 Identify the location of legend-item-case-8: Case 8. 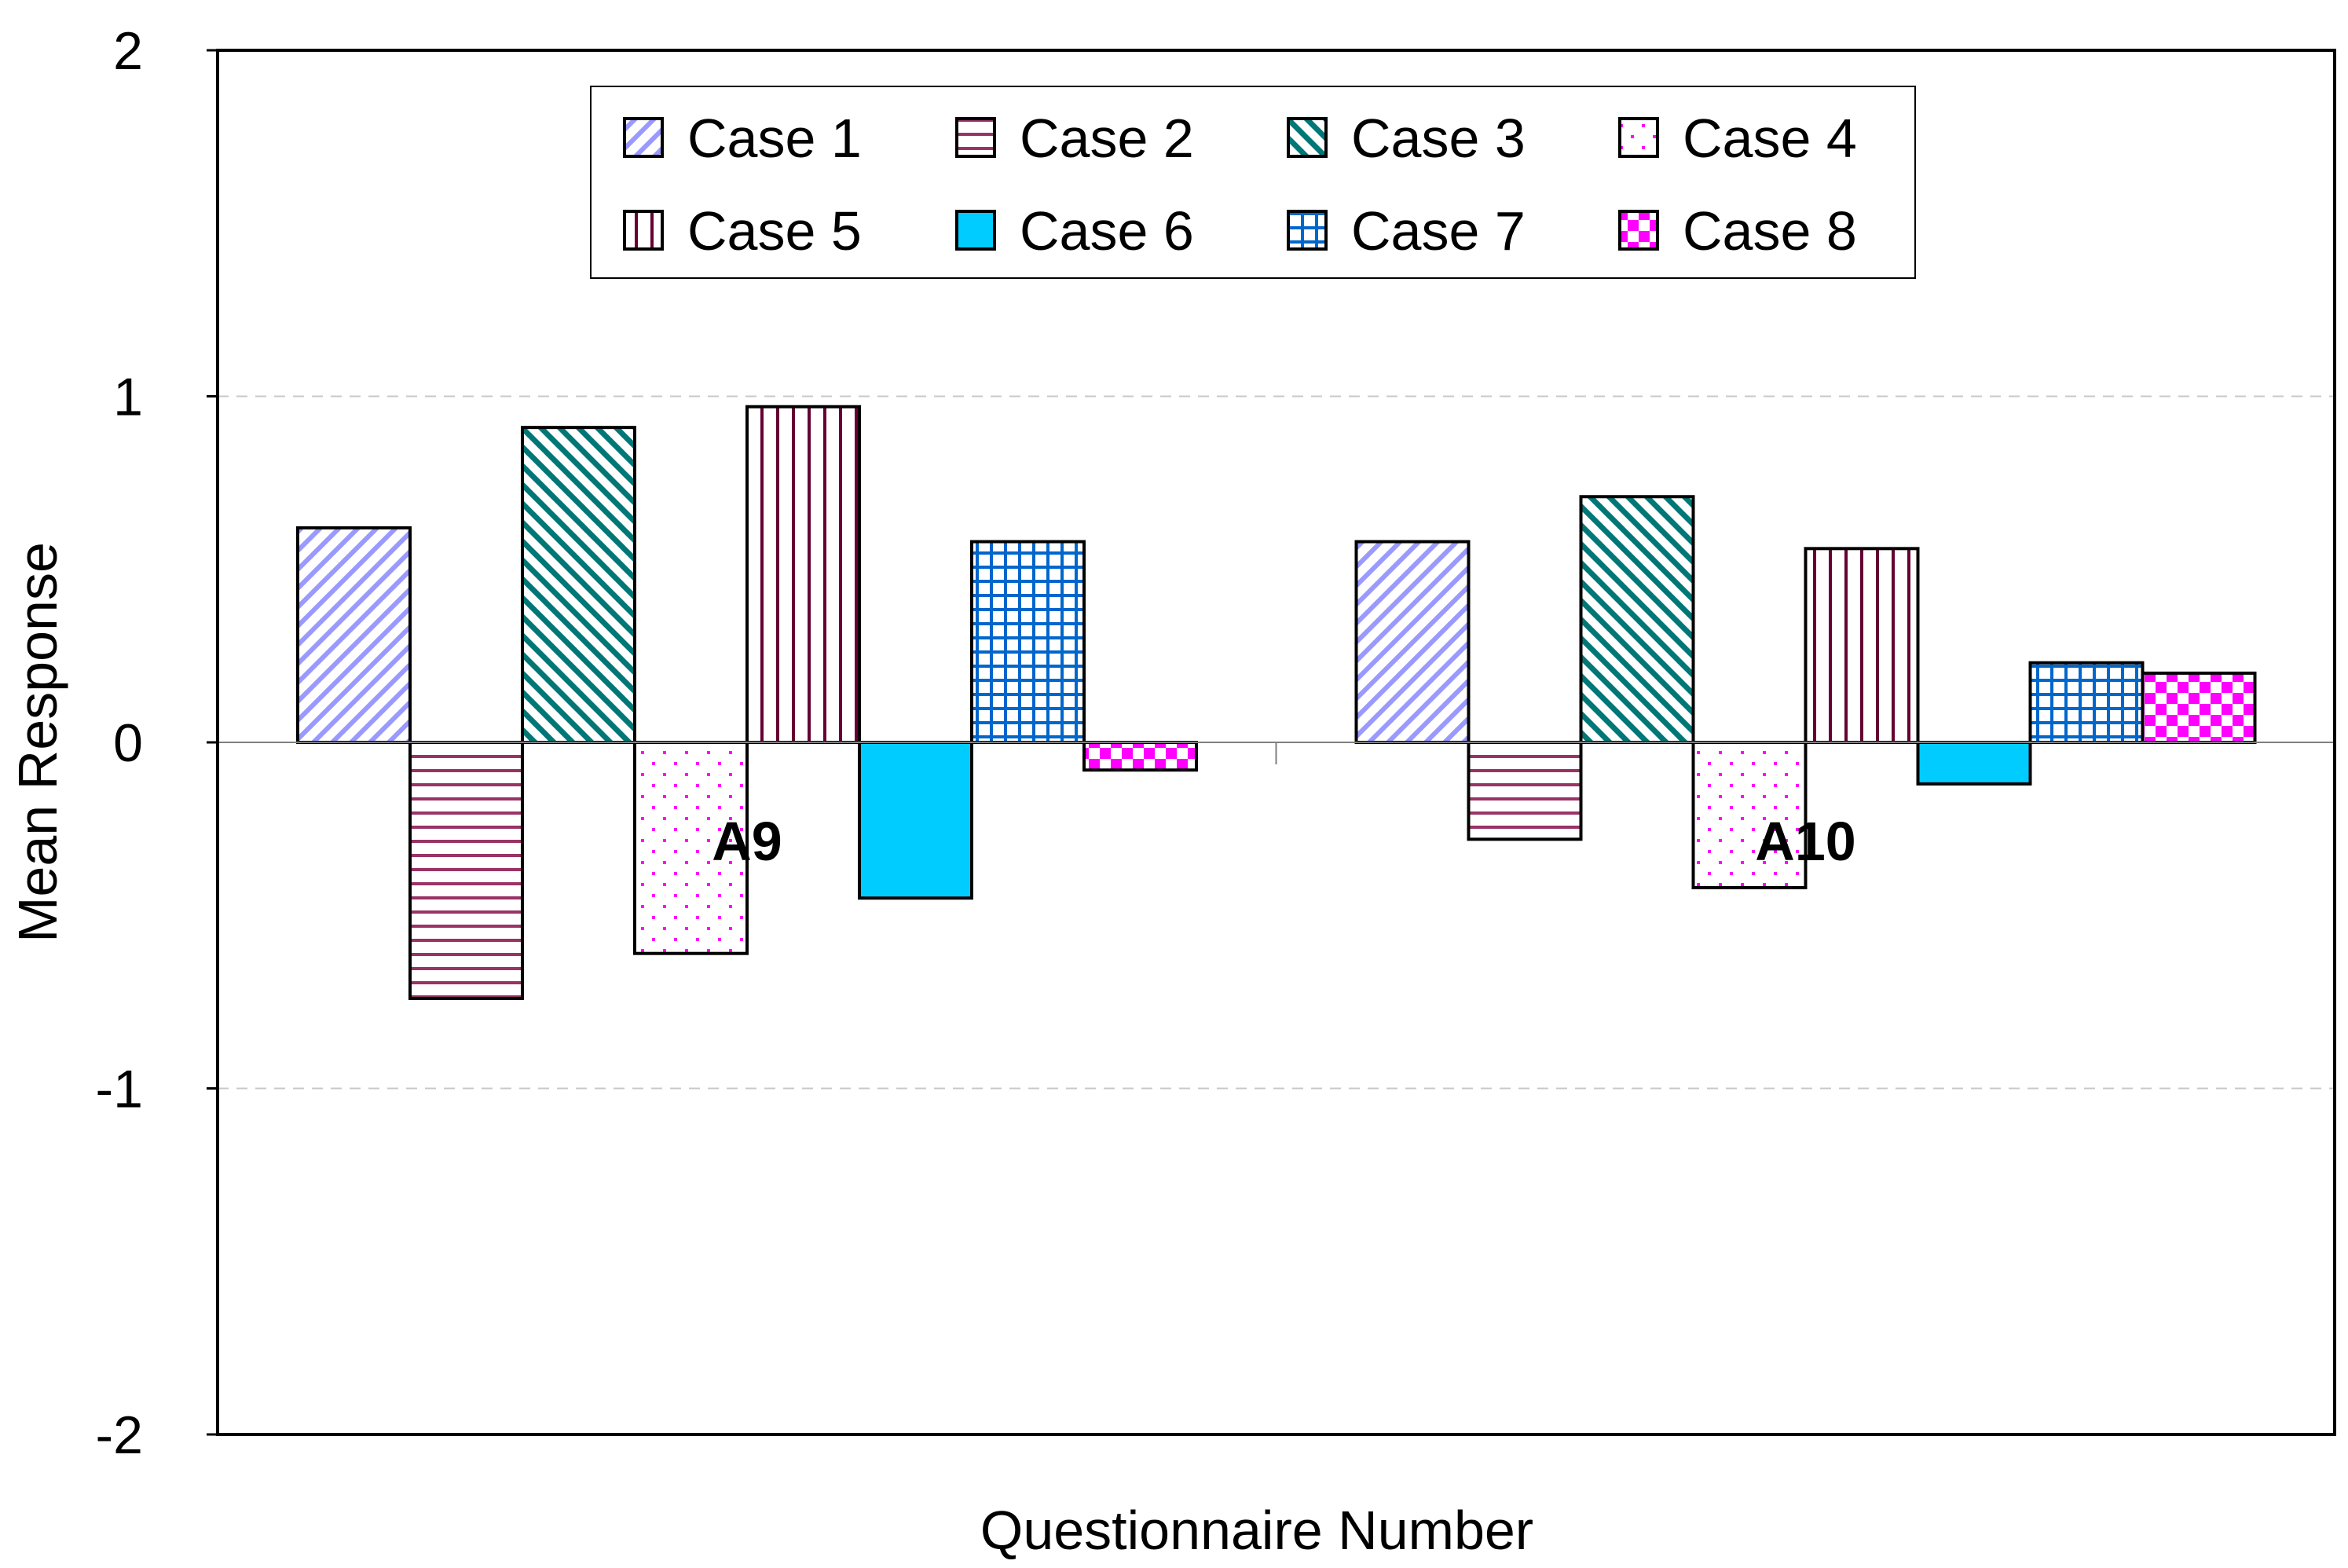
(1738, 231).